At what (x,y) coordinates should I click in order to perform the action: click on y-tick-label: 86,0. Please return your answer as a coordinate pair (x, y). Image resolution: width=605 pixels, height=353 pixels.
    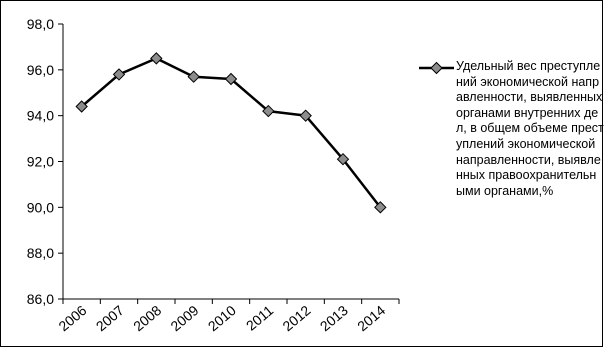
    Looking at the image, I should click on (40, 299).